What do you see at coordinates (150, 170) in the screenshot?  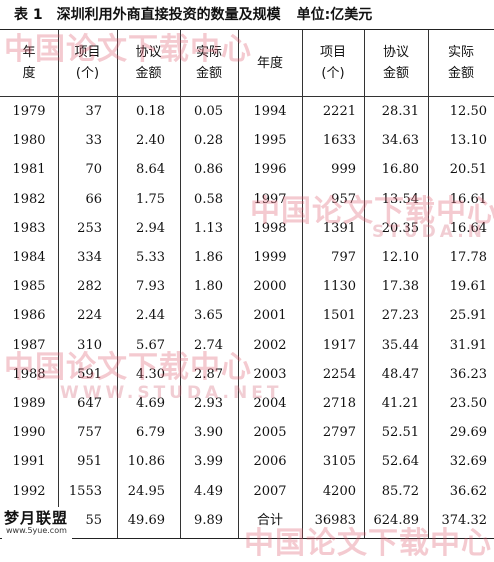 I see `cell-agreed: 8.64` at bounding box center [150, 170].